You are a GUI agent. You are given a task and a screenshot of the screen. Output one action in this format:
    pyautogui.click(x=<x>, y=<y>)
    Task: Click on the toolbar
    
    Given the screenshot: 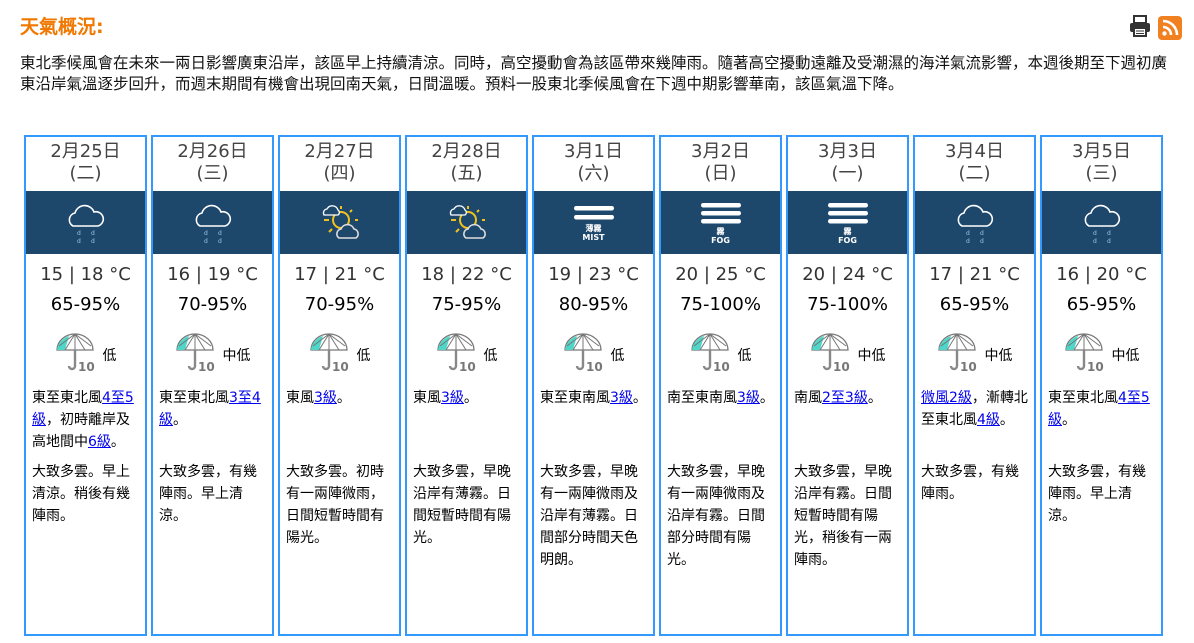 What is the action you would take?
    pyautogui.click(x=1155, y=28)
    